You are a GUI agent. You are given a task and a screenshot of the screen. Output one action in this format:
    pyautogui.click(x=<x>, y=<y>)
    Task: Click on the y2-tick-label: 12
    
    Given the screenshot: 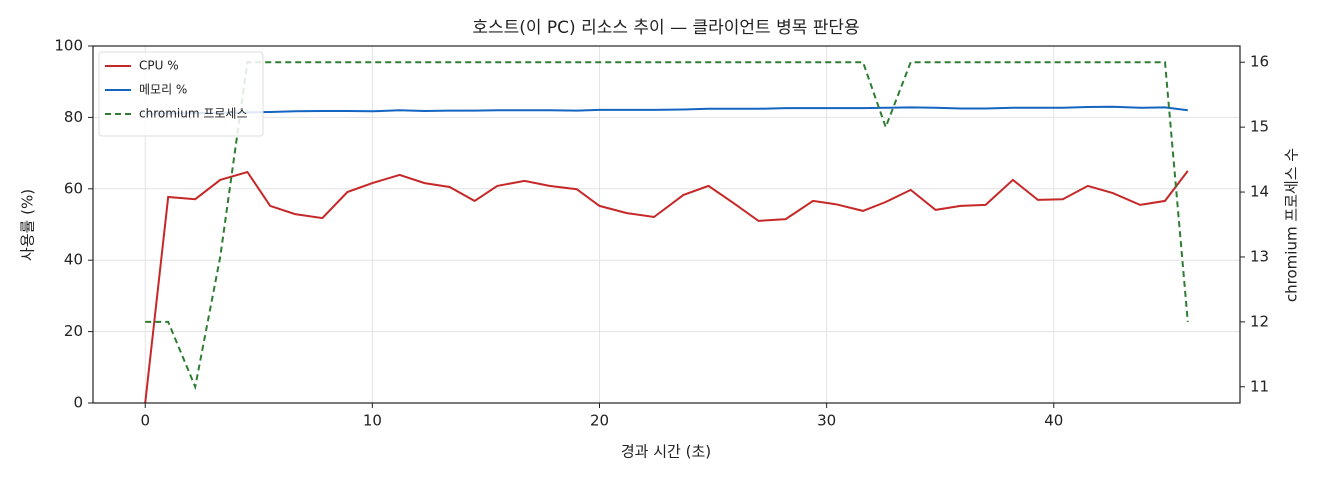 What is the action you would take?
    pyautogui.click(x=1259, y=321)
    